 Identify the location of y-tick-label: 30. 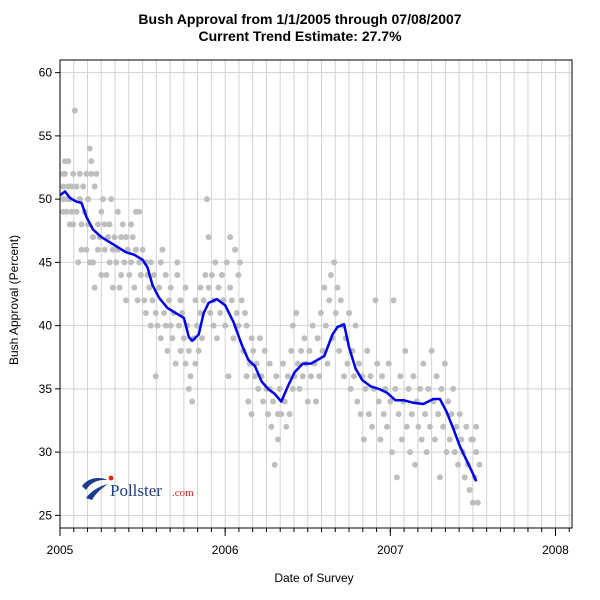
(46, 452).